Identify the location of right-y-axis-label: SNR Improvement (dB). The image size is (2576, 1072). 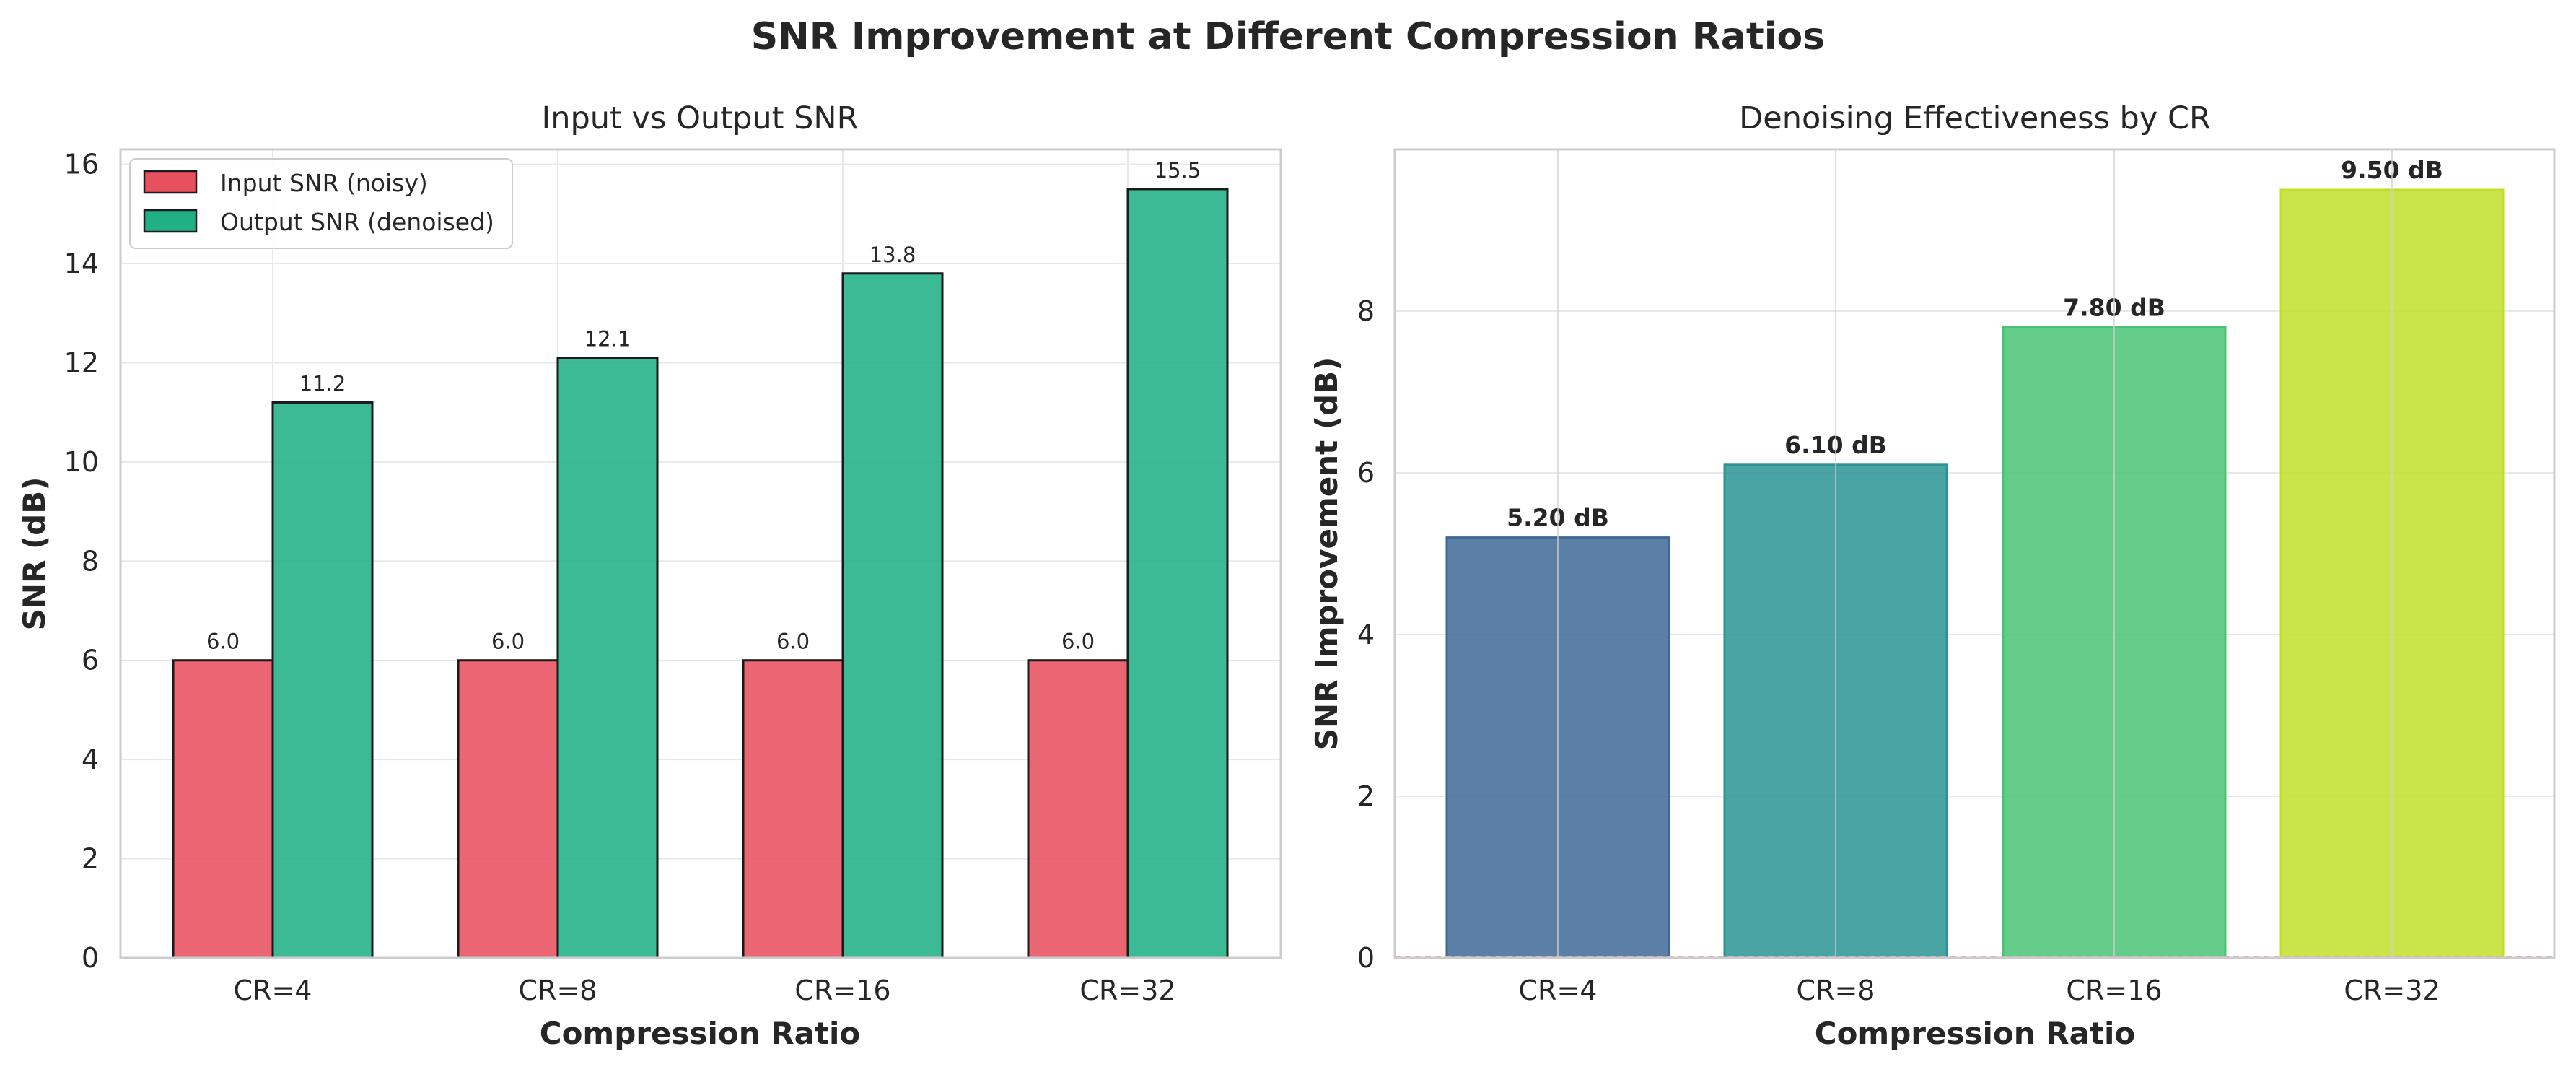
(1326, 554).